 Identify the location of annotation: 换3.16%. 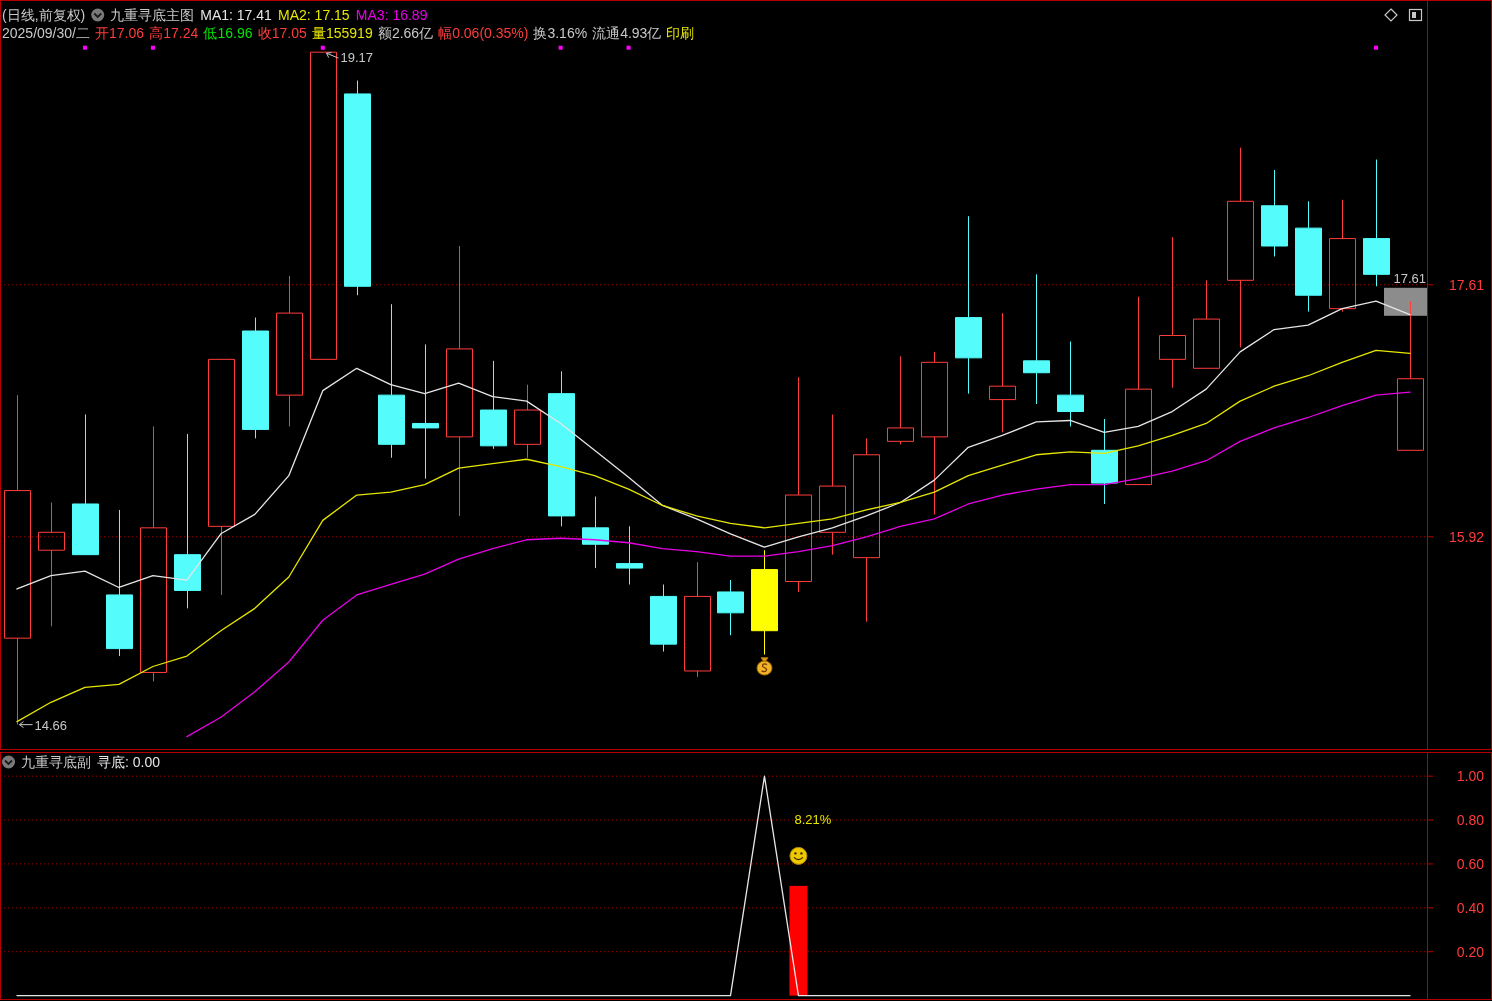
(560, 33).